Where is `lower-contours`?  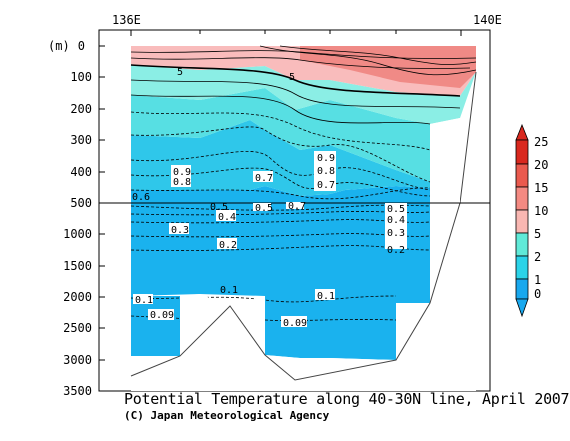
lower-contours is located at coordinates (280, 263).